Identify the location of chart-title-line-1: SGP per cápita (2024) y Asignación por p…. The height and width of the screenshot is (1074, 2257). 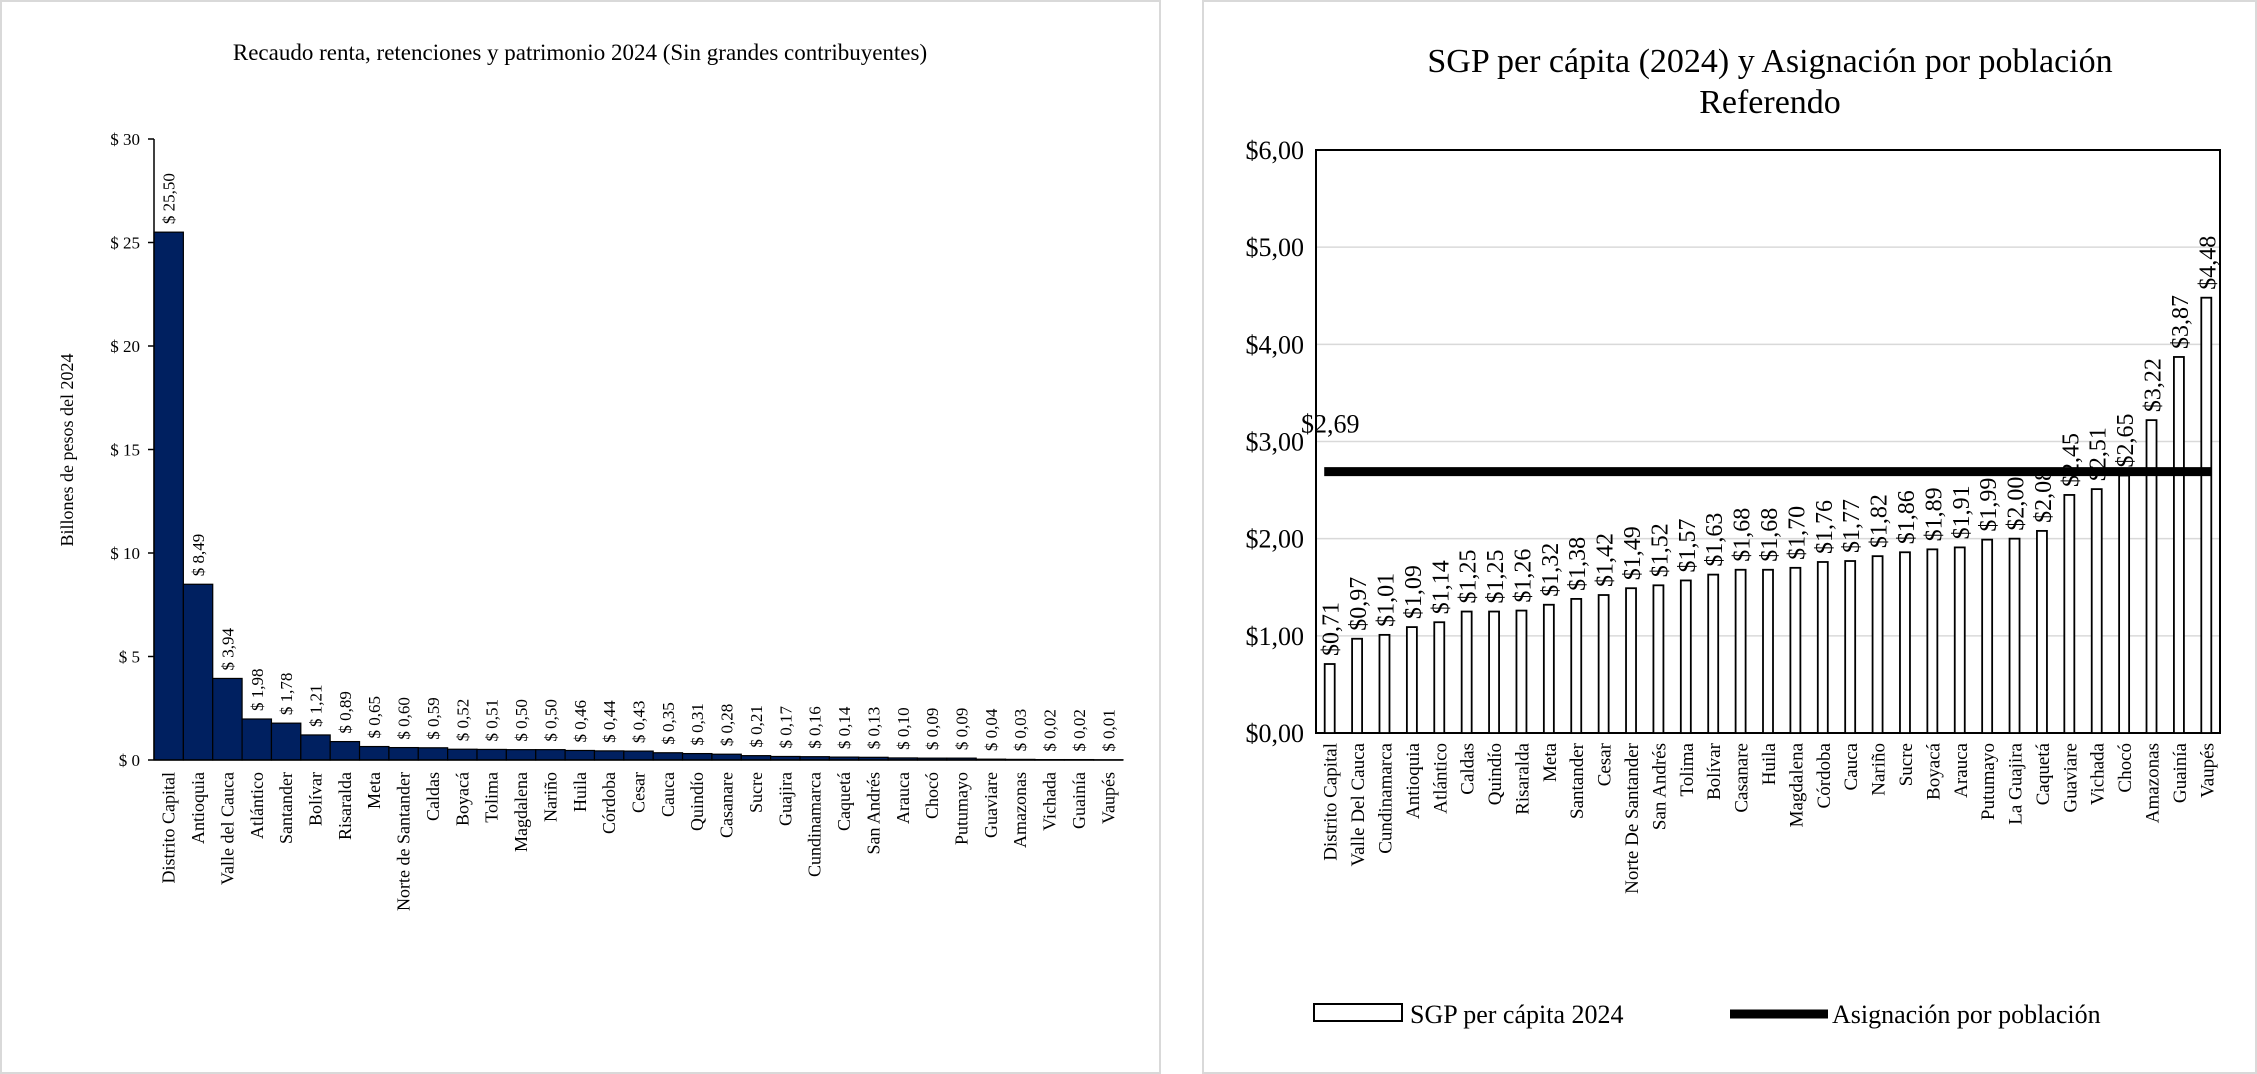
(1769, 61).